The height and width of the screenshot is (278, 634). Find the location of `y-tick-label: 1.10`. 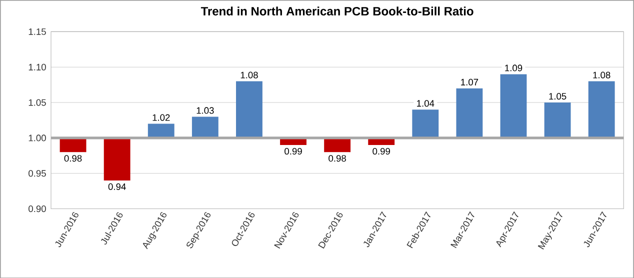

y-tick-label: 1.10 is located at coordinates (37, 67).